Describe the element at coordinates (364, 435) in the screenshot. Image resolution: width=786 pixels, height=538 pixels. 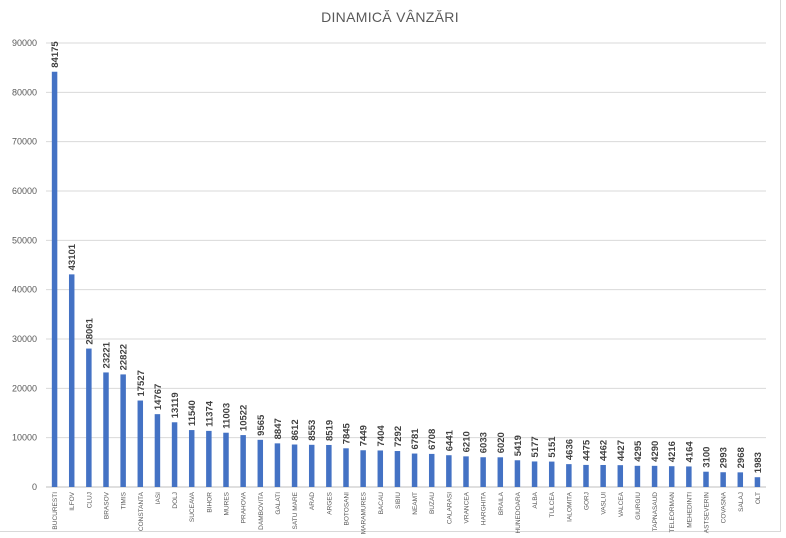
I see `data-label: 7449` at that location.